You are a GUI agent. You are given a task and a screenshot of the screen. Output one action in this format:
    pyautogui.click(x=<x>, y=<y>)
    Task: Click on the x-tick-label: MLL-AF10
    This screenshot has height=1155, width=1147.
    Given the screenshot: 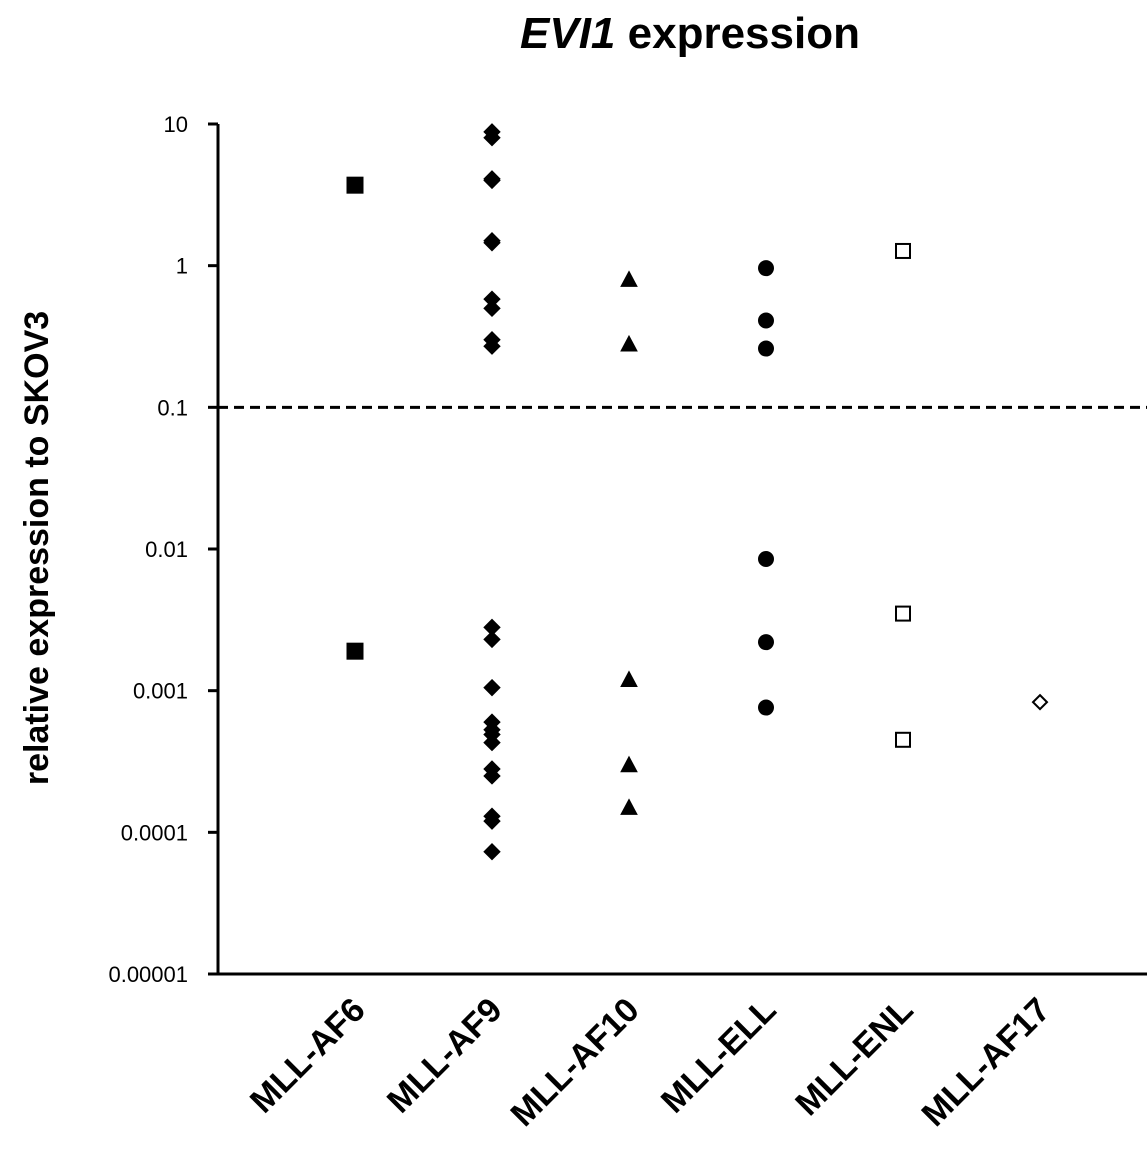 What is the action you would take?
    pyautogui.click(x=575, y=1062)
    